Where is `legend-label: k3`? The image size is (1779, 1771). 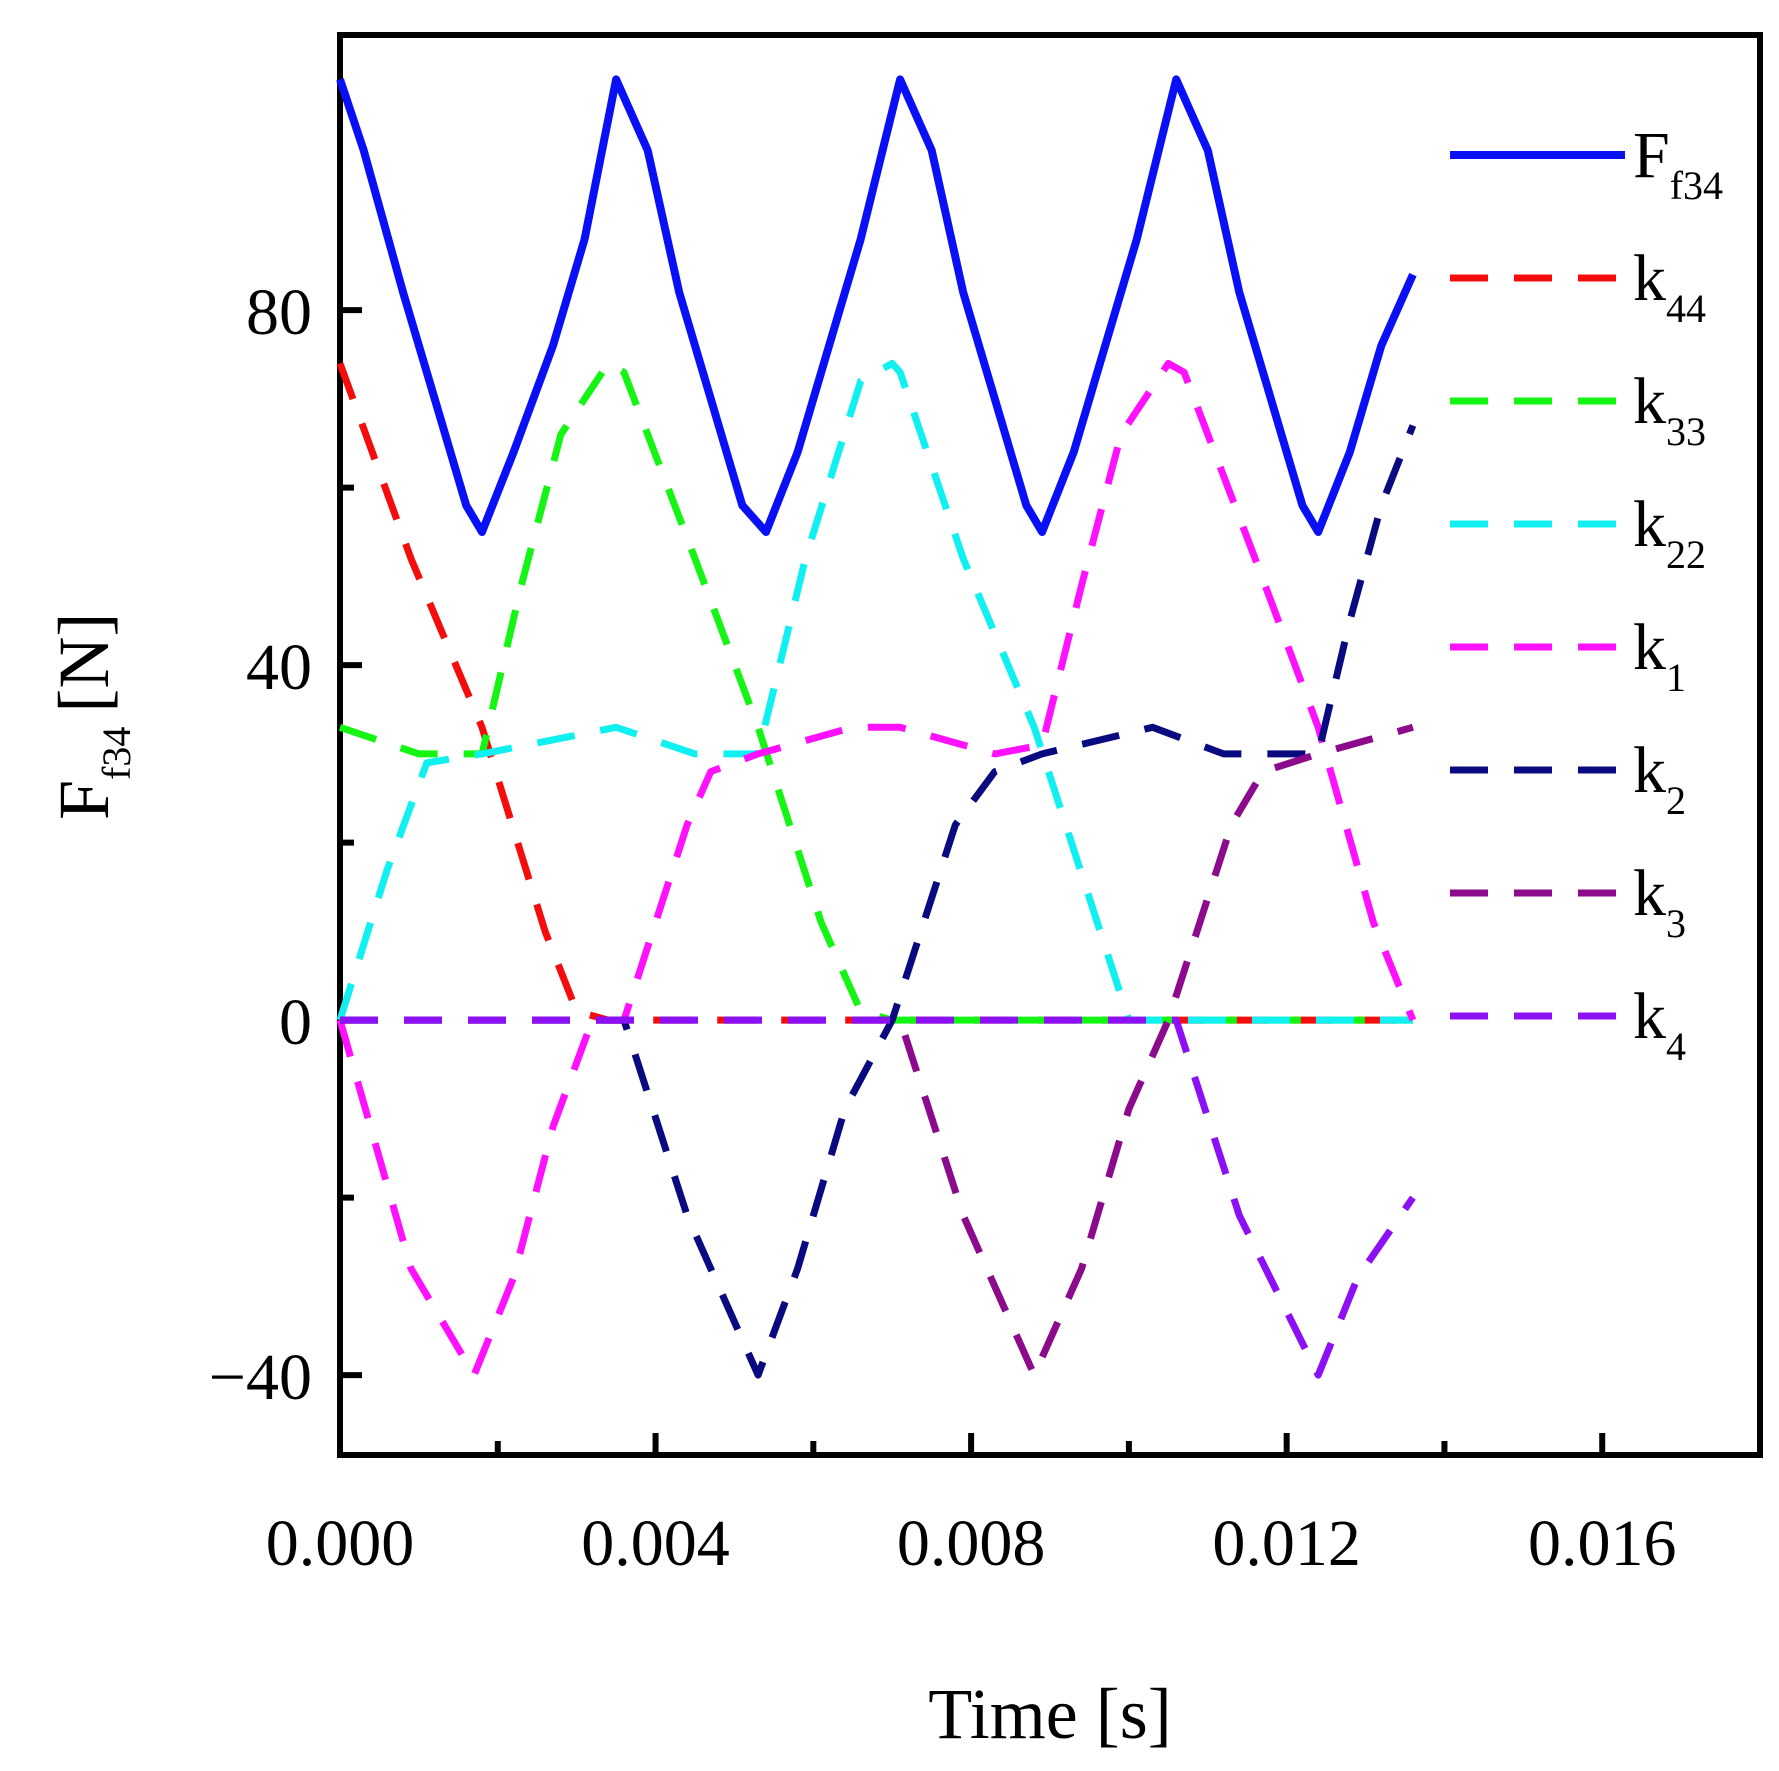 legend-label: k3 is located at coordinates (1659, 901).